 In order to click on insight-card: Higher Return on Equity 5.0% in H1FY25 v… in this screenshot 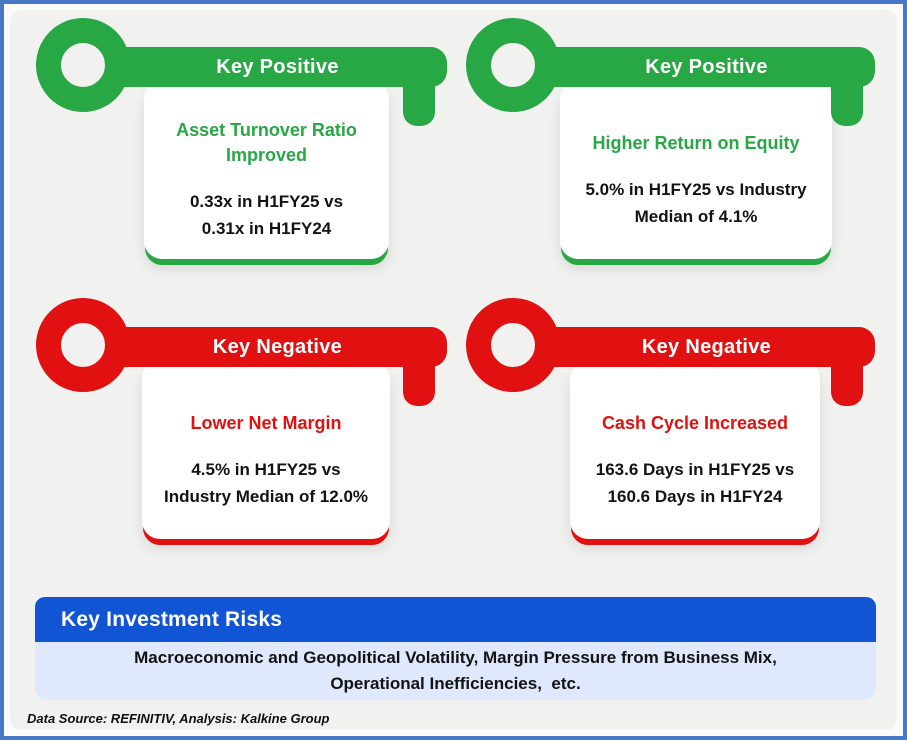, I will do `click(696, 170)`.